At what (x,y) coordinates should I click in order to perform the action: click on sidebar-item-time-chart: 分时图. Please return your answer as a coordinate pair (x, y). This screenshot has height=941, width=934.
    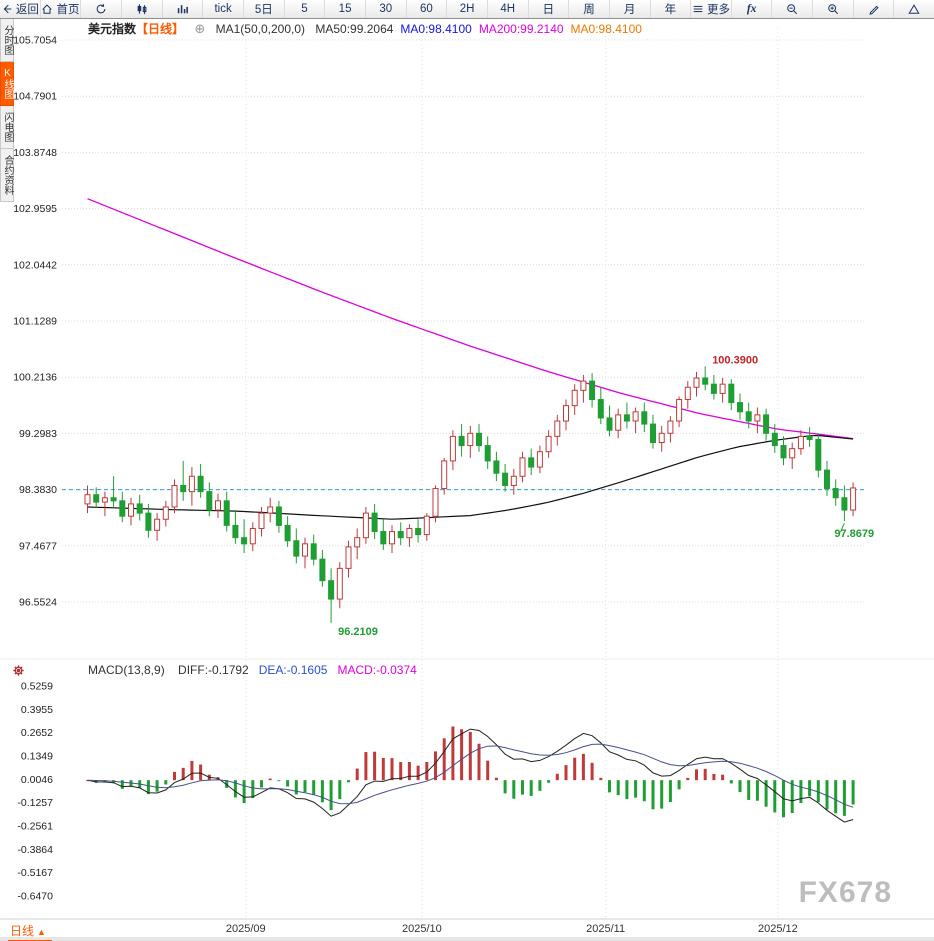
    Looking at the image, I should click on (7, 40).